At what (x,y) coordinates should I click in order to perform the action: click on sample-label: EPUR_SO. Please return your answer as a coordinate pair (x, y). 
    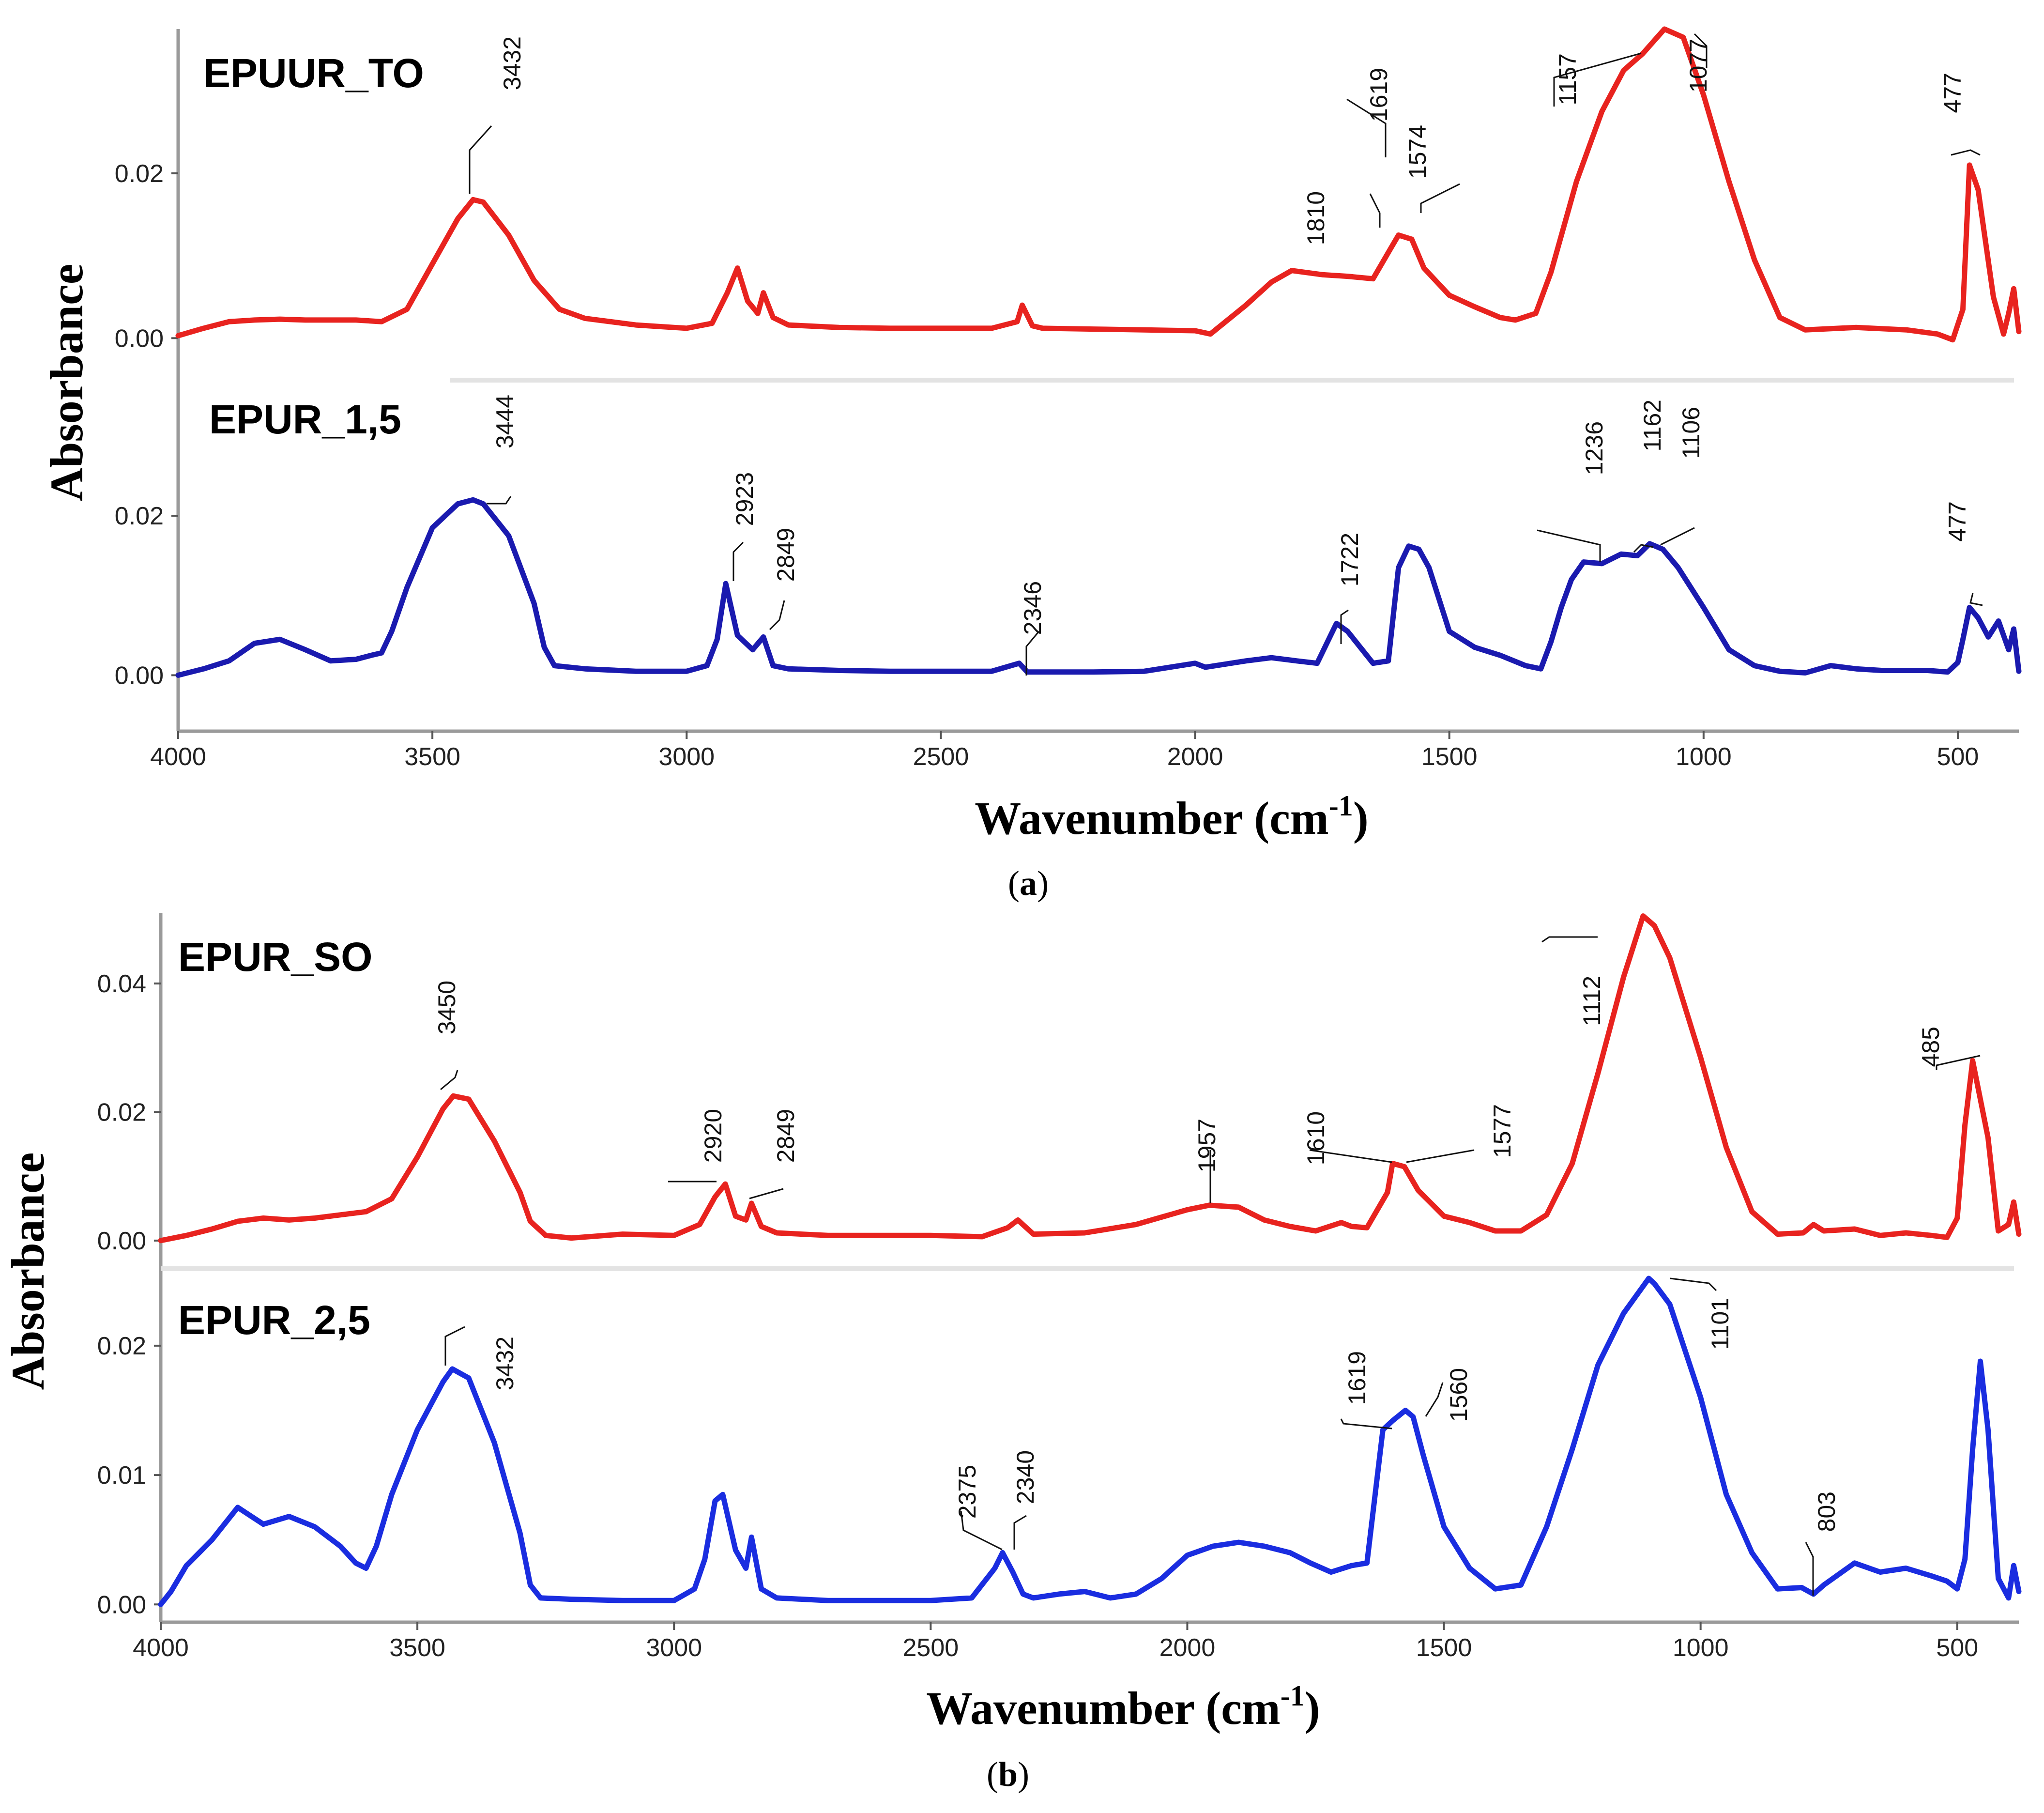
    Looking at the image, I should click on (275, 957).